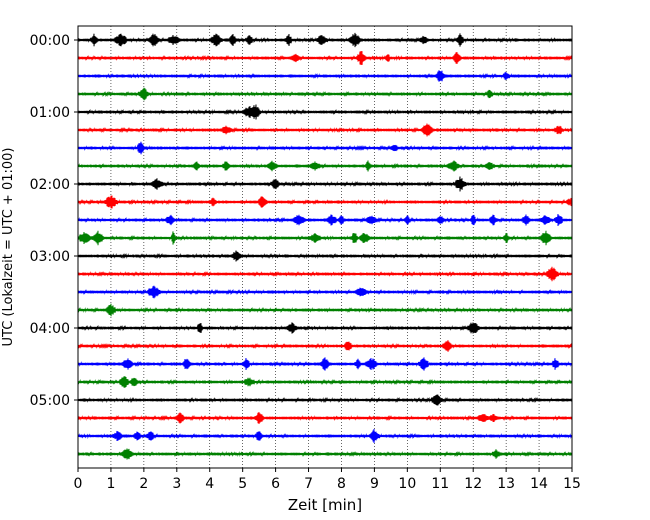 Image resolution: width=650 pixels, height=520 pixels. I want to click on x-tick-label: 3, so click(176, 484).